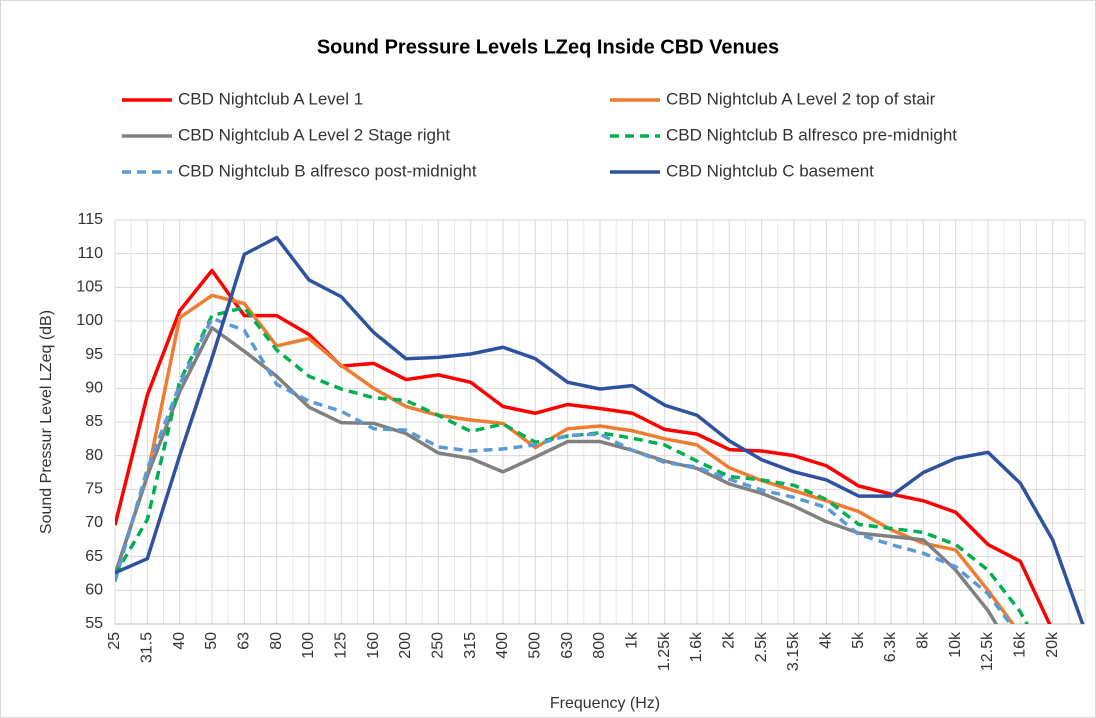 This screenshot has width=1096, height=718. Describe the element at coordinates (89, 287) in the screenshot. I see `y-tick-label: 105` at that location.